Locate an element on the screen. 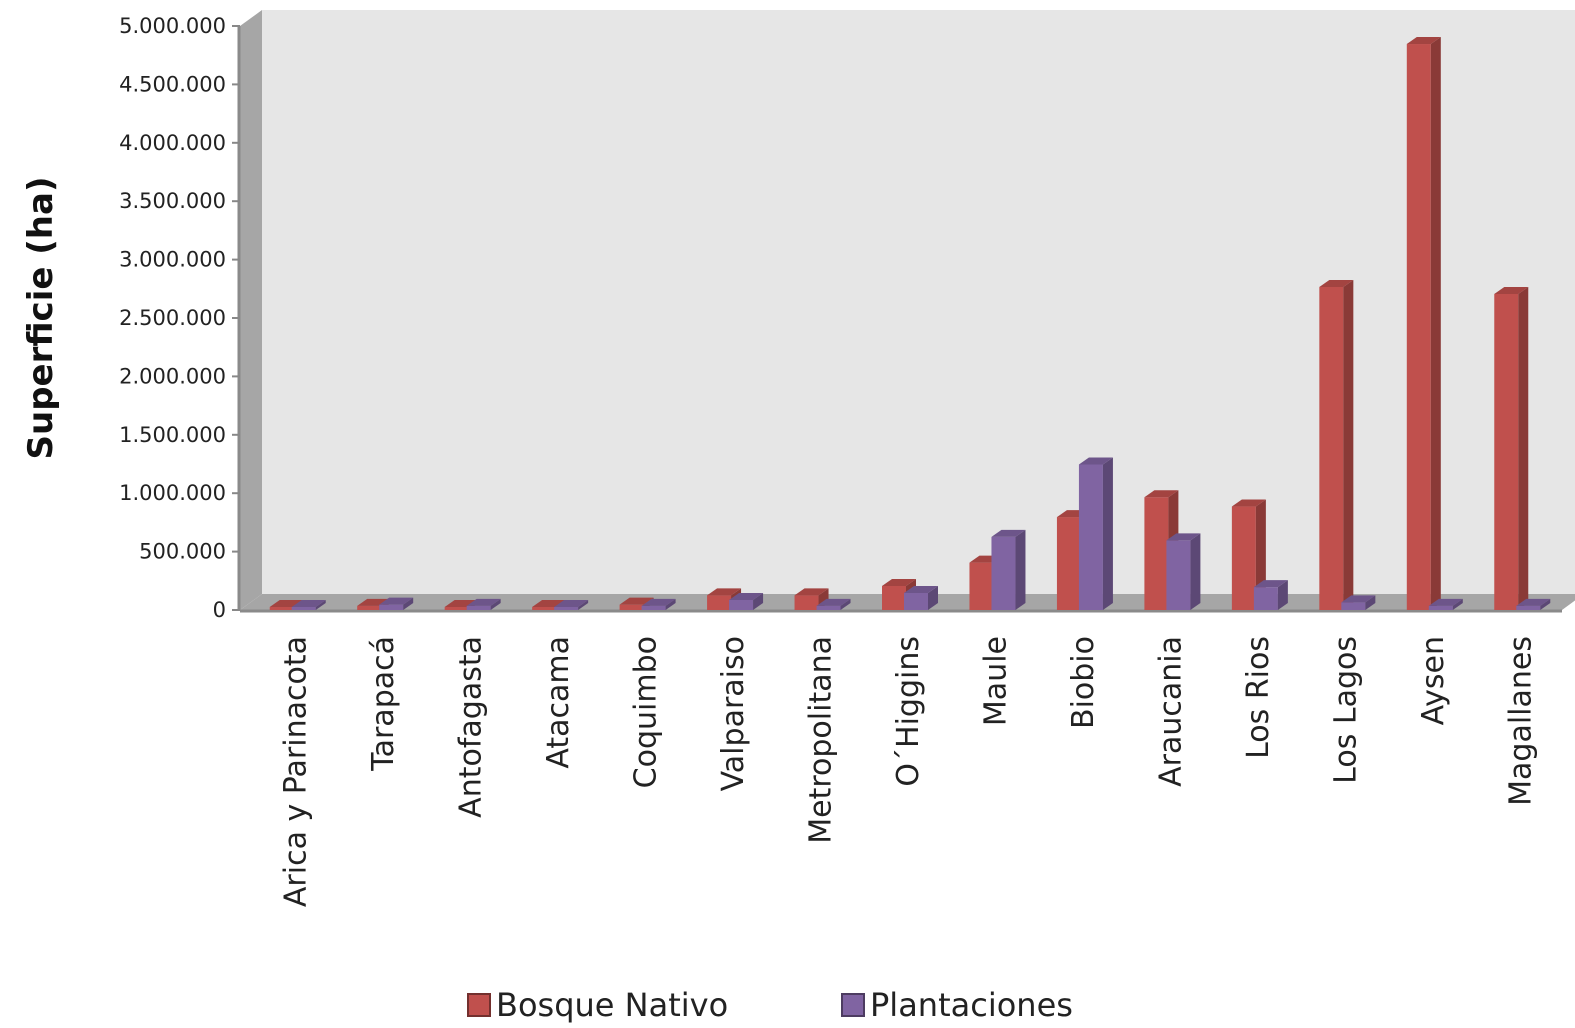 This screenshot has width=1575, height=1028. y-tick-label: 1.500.000 is located at coordinates (172, 435).